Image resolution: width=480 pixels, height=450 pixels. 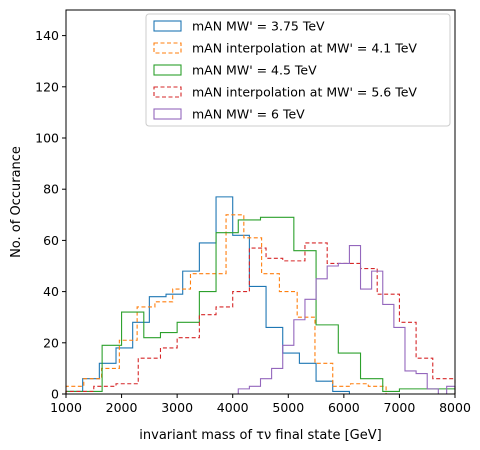 What do you see at coordinates (66, 407) in the screenshot?
I see `x-tick-label: 1000` at bounding box center [66, 407].